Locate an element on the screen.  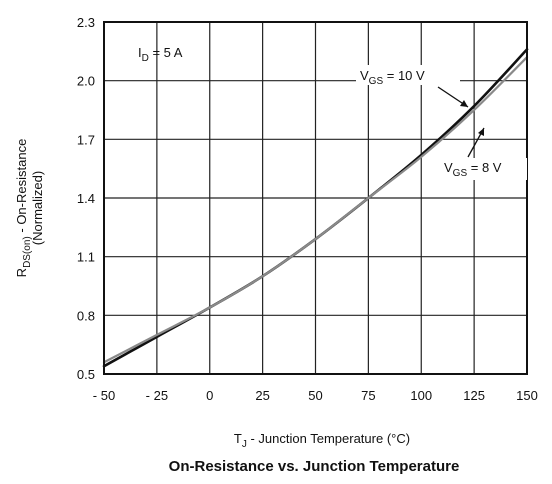
y-tick-labels: 0.5 0.8 1.1 1.4 1.7 2.0 2.3 is located at coordinates (86, 198).